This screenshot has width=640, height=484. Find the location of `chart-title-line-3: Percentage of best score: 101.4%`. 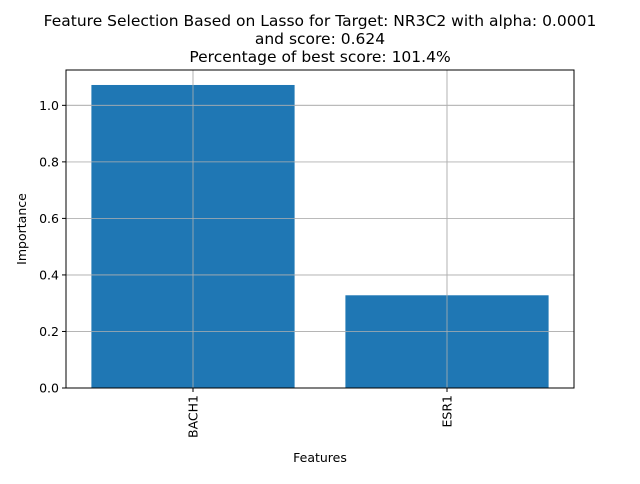

chart-title-line-3: Percentage of best score: 101.4% is located at coordinates (319, 57).